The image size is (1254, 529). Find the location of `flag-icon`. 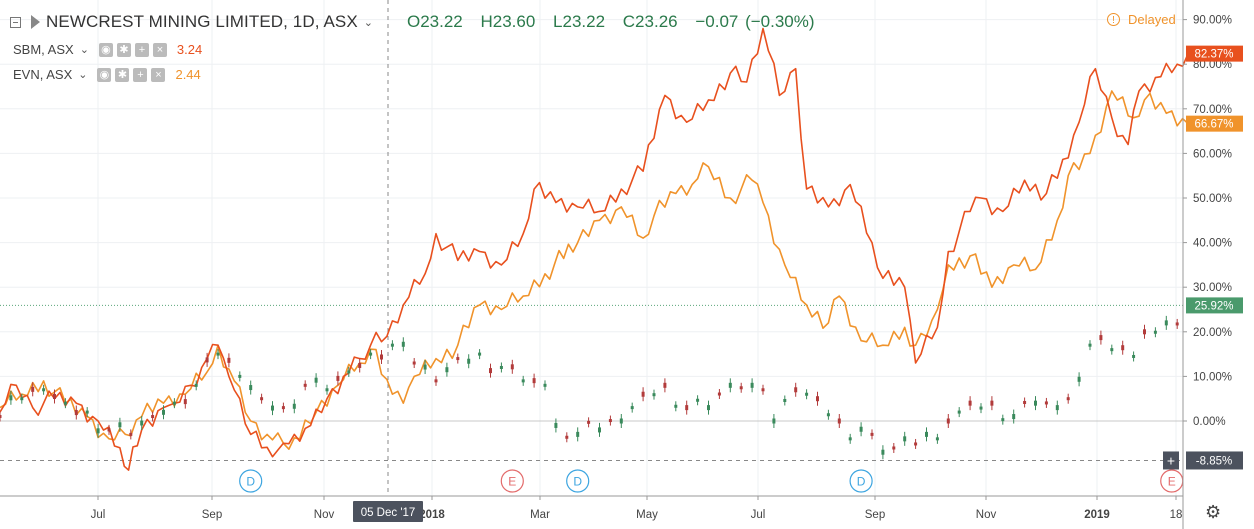

flag-icon is located at coordinates (35, 22).